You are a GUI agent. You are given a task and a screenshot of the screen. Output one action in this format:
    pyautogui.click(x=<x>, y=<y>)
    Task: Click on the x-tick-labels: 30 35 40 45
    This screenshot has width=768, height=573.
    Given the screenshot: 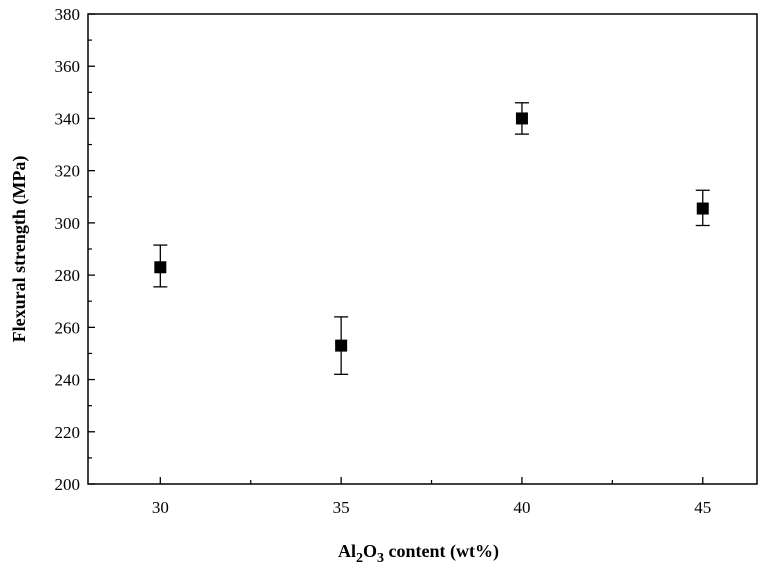 What is the action you would take?
    pyautogui.click(x=431, y=507)
    